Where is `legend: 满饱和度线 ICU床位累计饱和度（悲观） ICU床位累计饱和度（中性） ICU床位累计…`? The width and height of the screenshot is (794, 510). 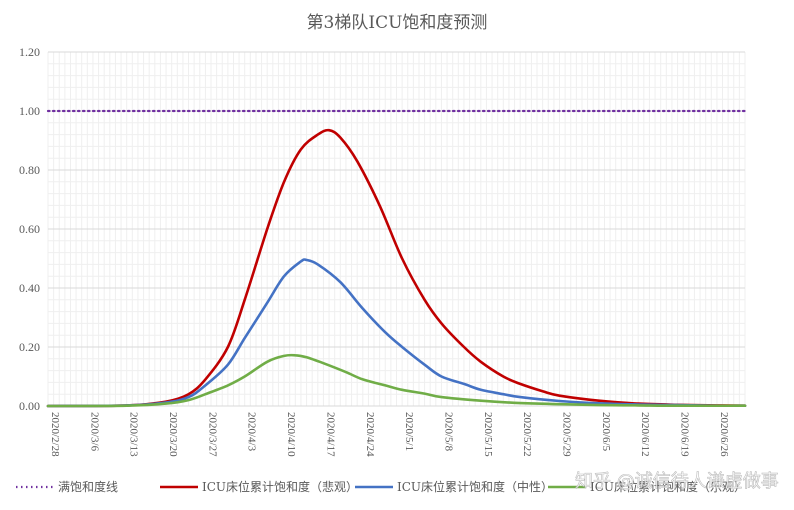
legend: 满饱和度线 ICU床位累计饱和度（悲观） ICU床位累计饱和度（中性） ICU床位累计… is located at coordinates (381, 486).